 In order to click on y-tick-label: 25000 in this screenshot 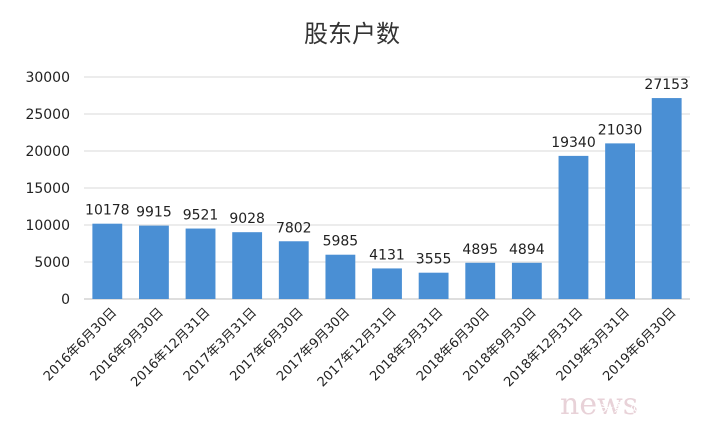, I will do `click(47, 115)`.